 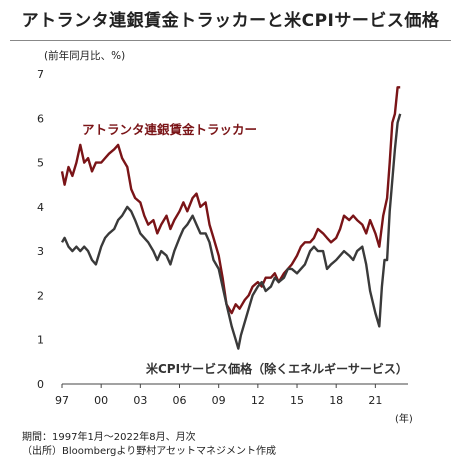 What do you see at coordinates (219, 400) in the screenshot?
I see `x-tick-label: 09` at bounding box center [219, 400].